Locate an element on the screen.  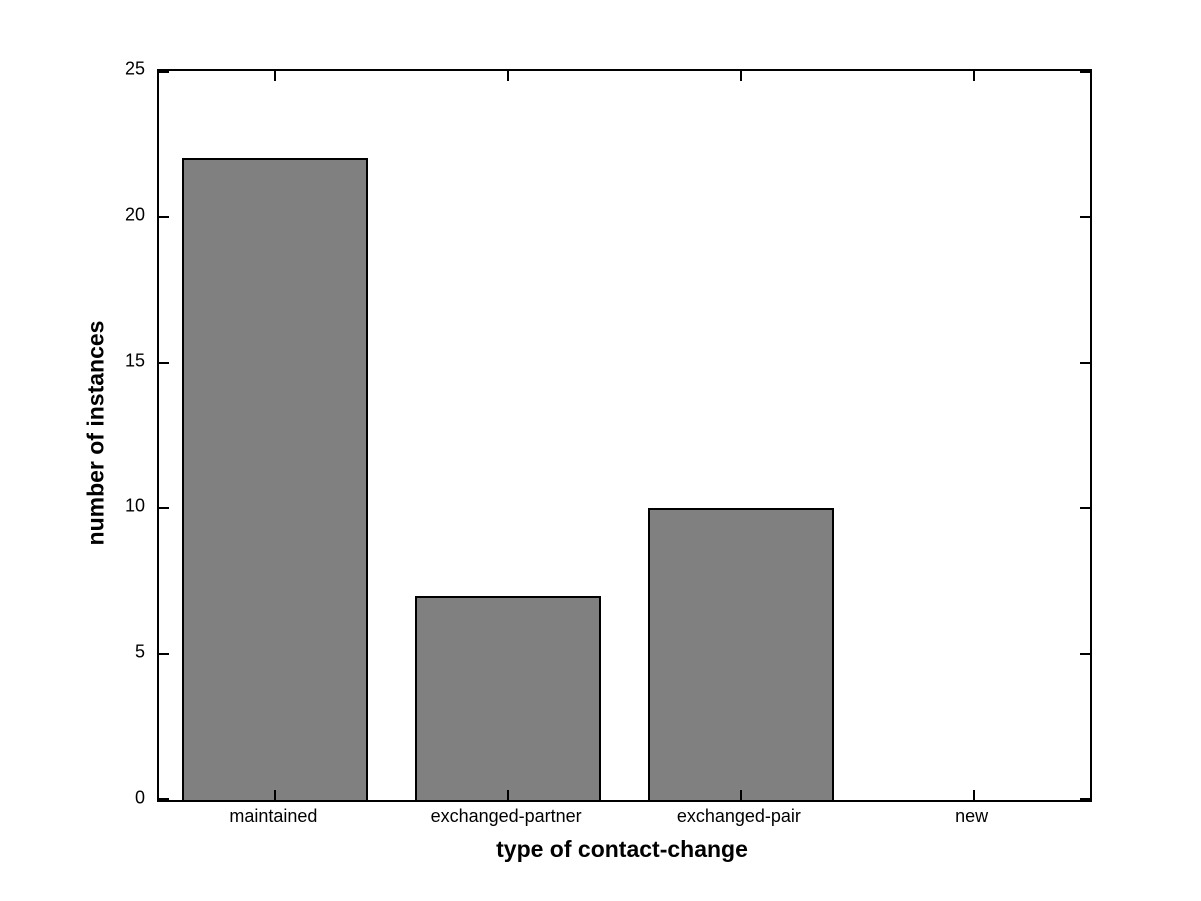
x-tick-top-new is located at coordinates (973, 76).